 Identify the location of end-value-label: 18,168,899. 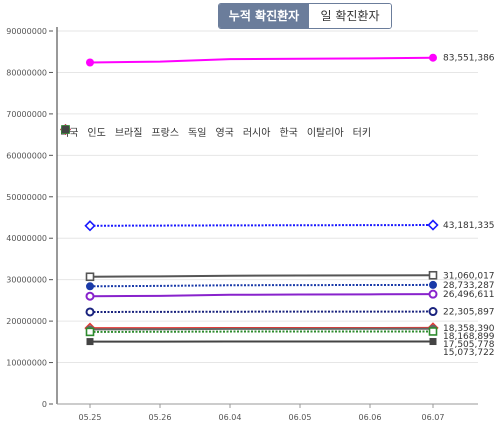
(469, 337).